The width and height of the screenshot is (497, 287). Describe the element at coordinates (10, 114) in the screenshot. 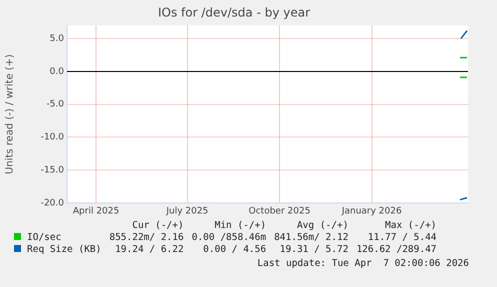

I see `y-axis-title: Units read (-) / write (+)` at that location.